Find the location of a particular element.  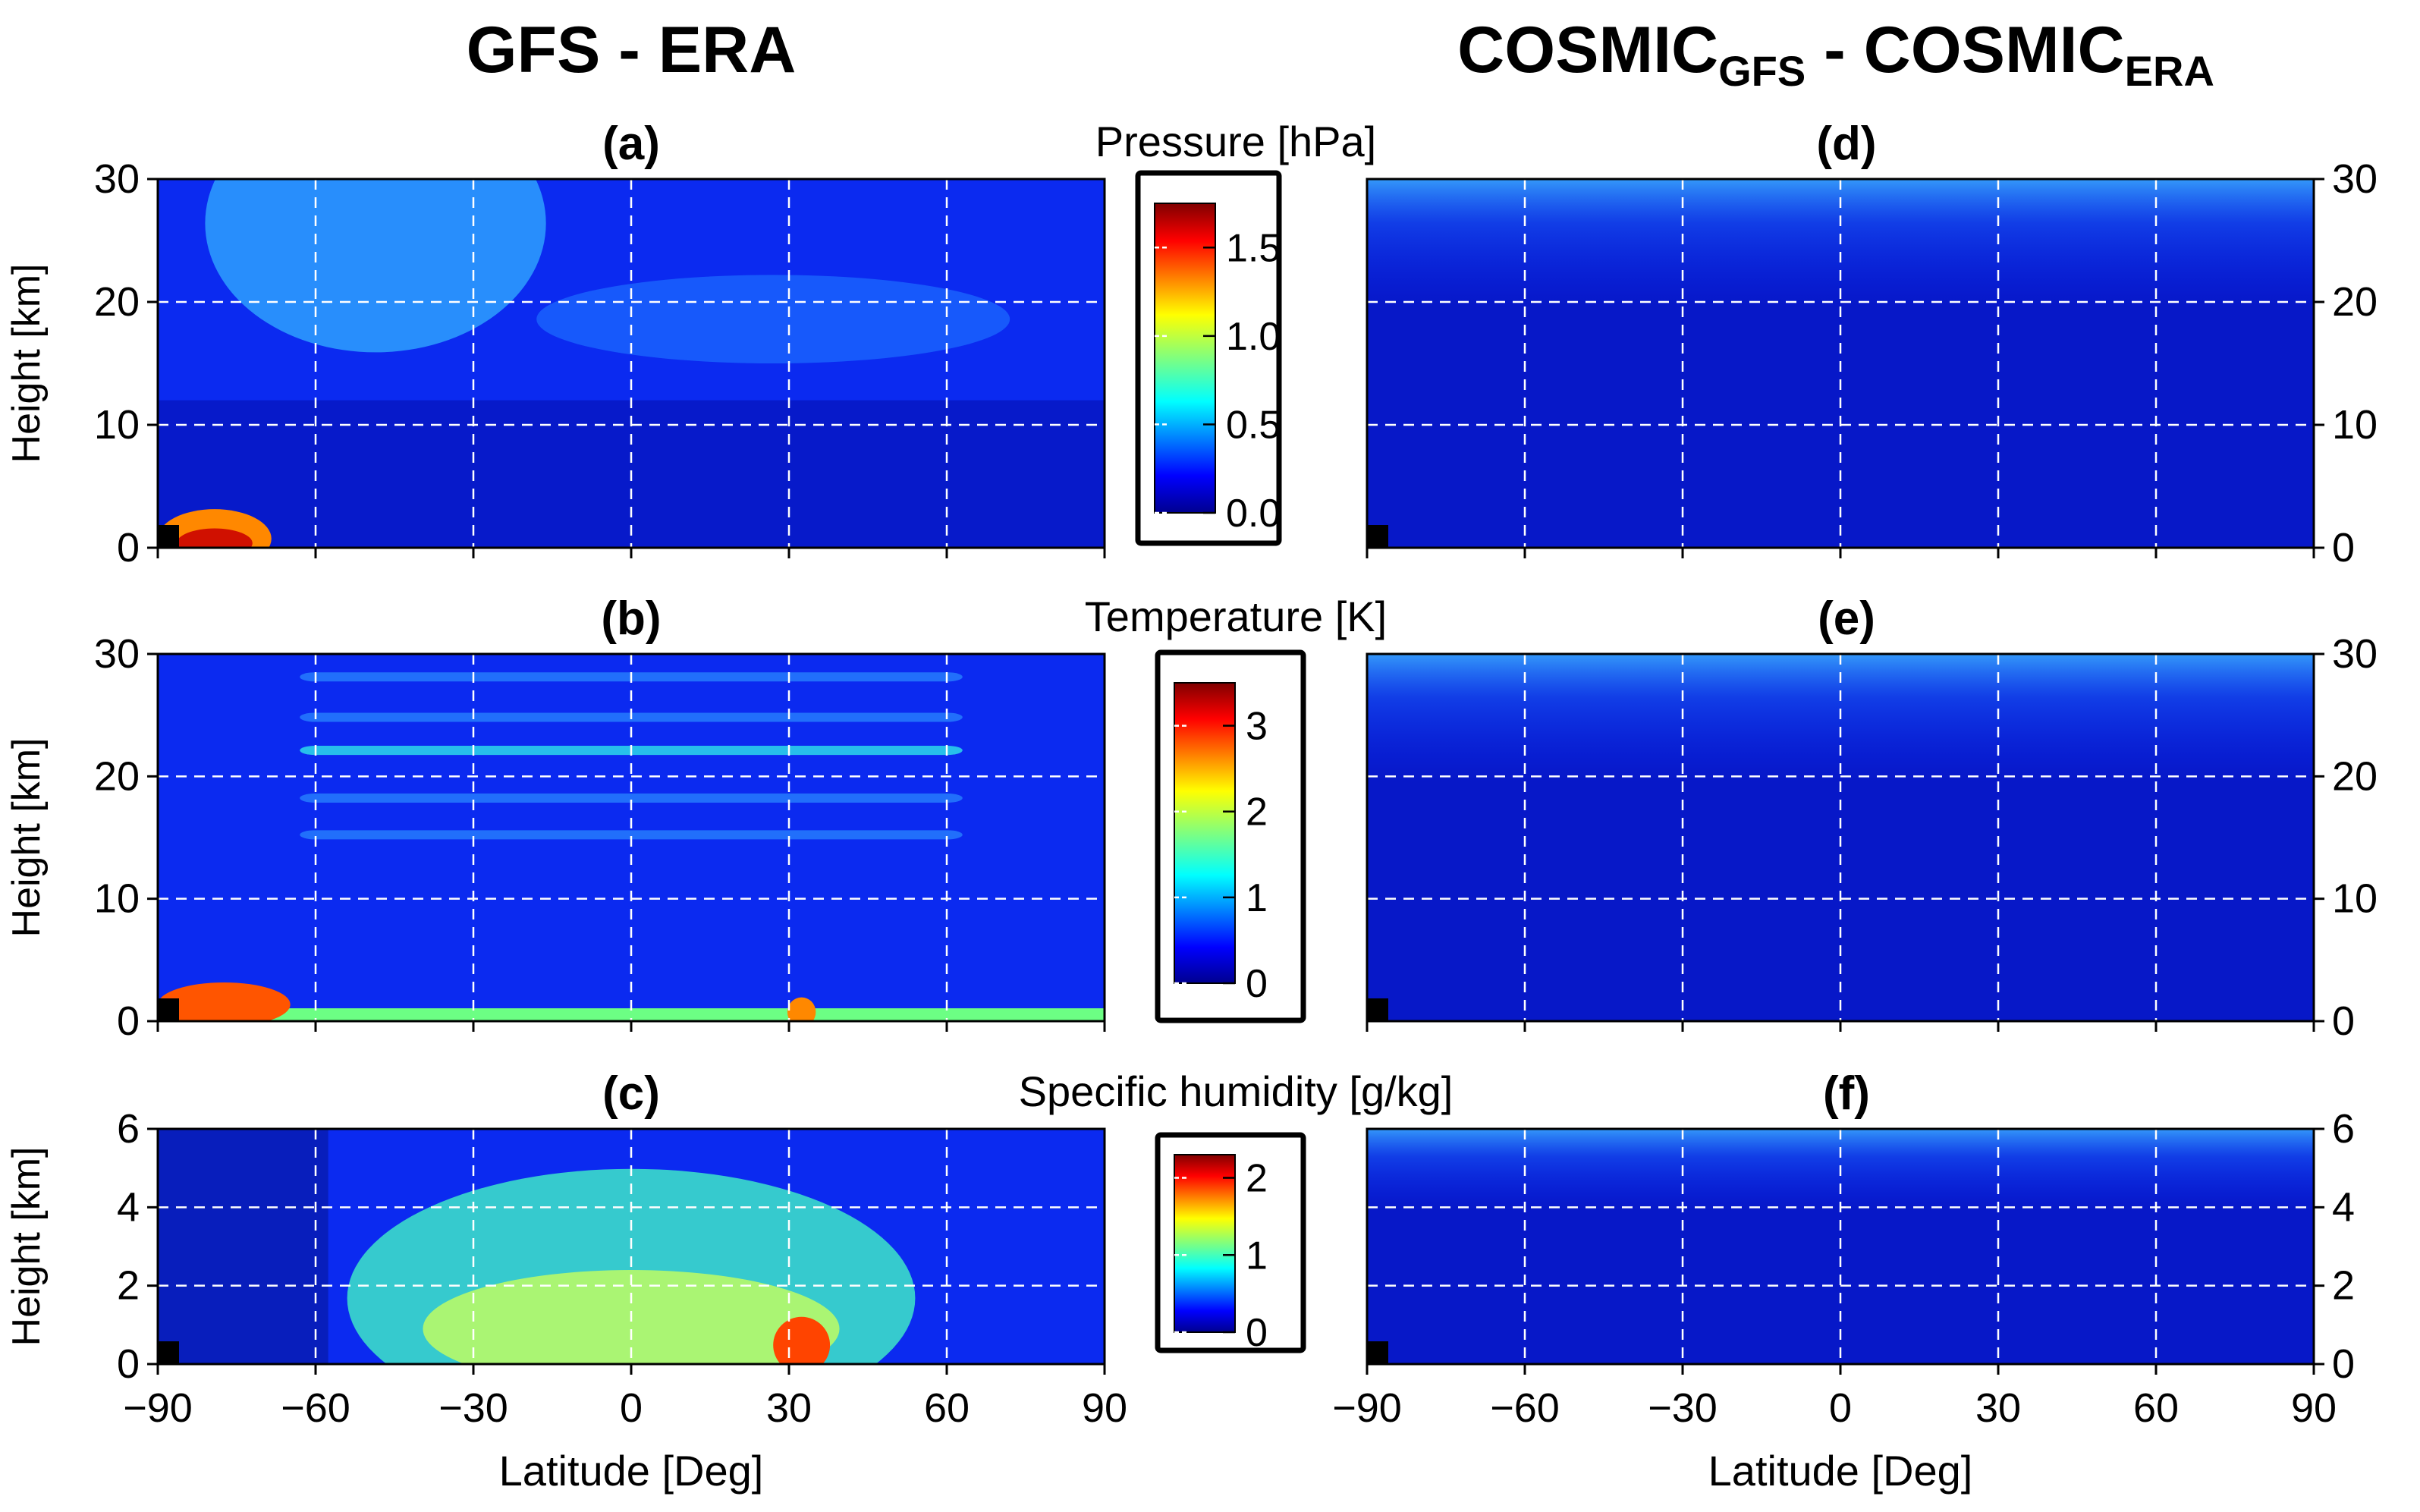

colorbar-tick-label: 1.5 is located at coordinates (1253, 248).